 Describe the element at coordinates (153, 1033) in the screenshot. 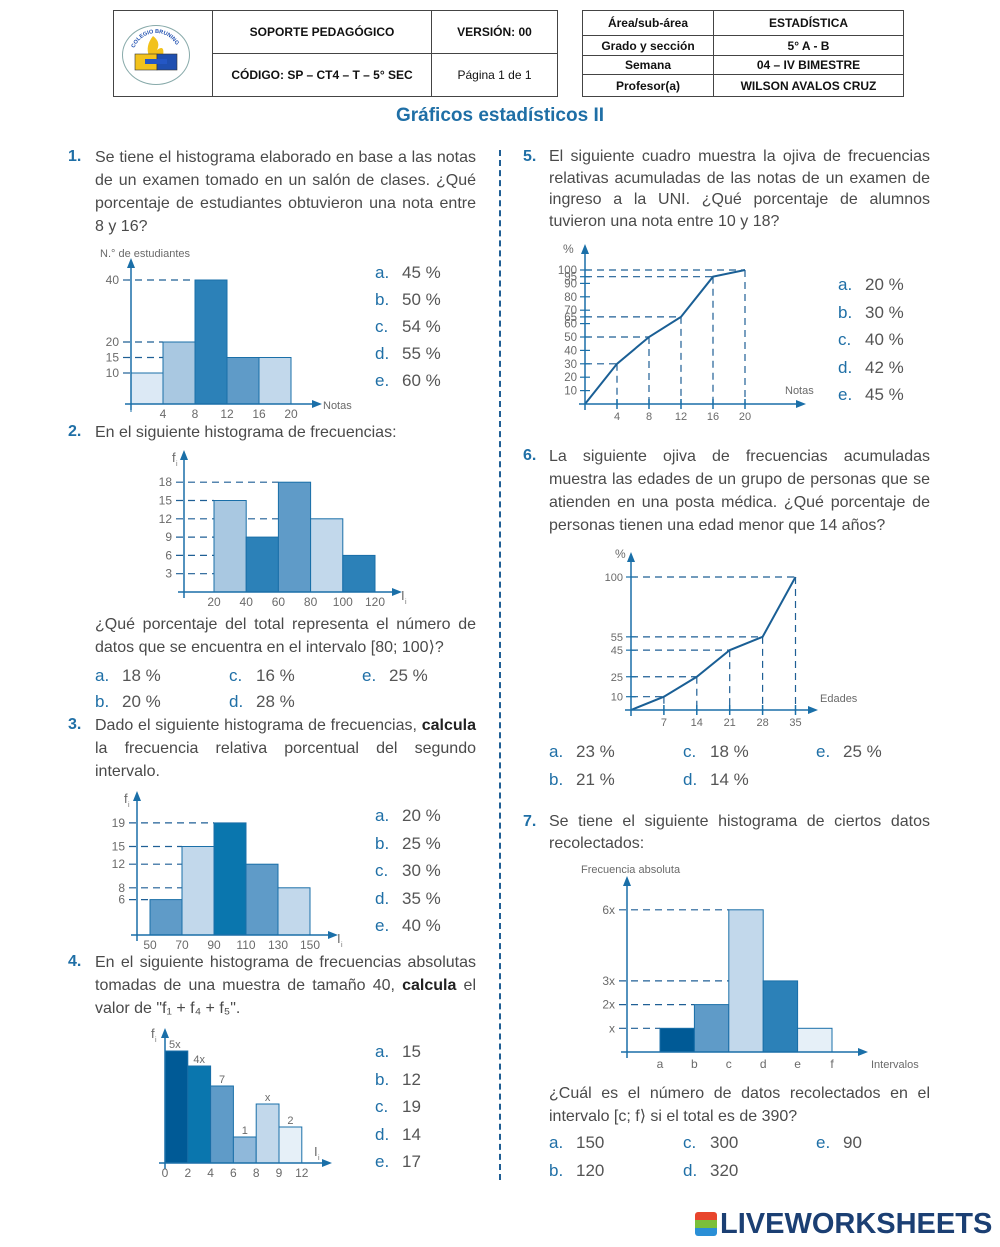

I see `q4-y-axis-label: f` at that location.